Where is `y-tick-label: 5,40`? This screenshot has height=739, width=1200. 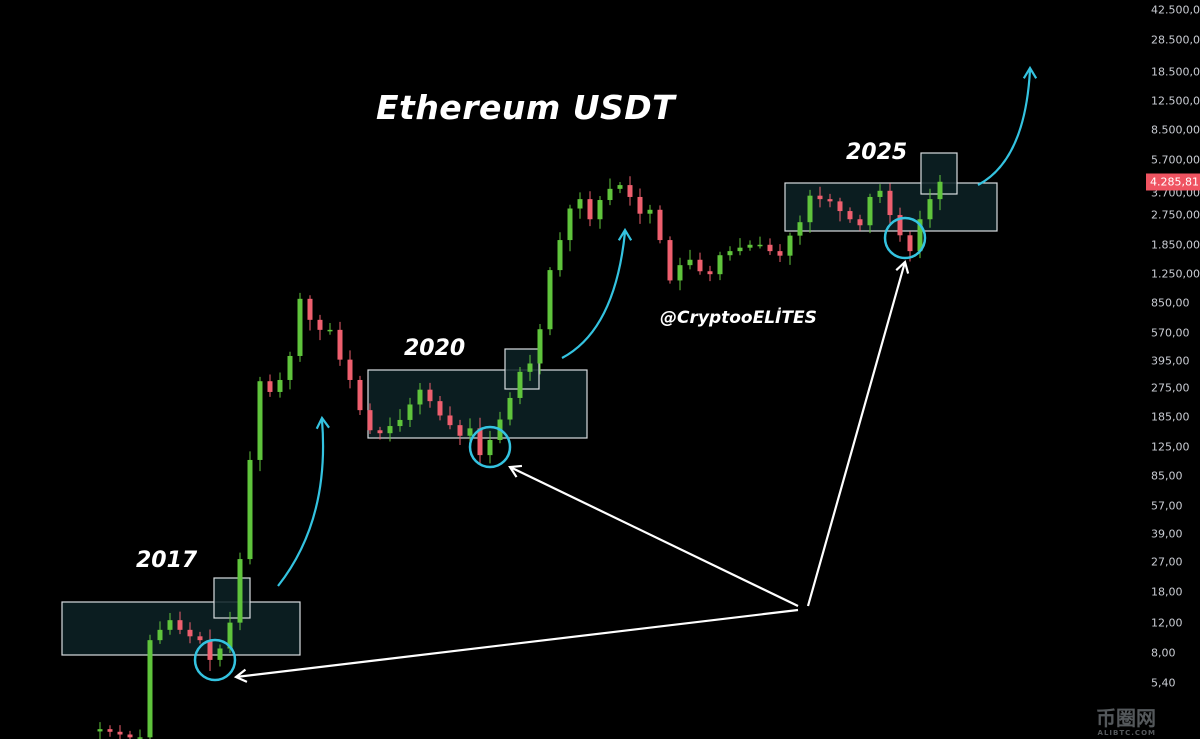
y-tick-label: 5,40 is located at coordinates (1163, 683).